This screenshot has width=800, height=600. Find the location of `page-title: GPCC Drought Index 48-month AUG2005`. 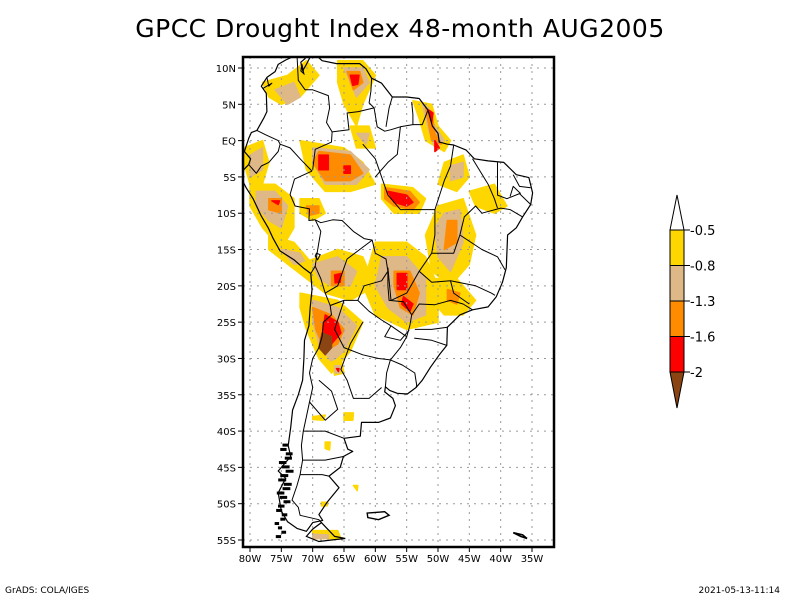

page-title: GPCC Drought Index 48-month AUG2005 is located at coordinates (400, 28).